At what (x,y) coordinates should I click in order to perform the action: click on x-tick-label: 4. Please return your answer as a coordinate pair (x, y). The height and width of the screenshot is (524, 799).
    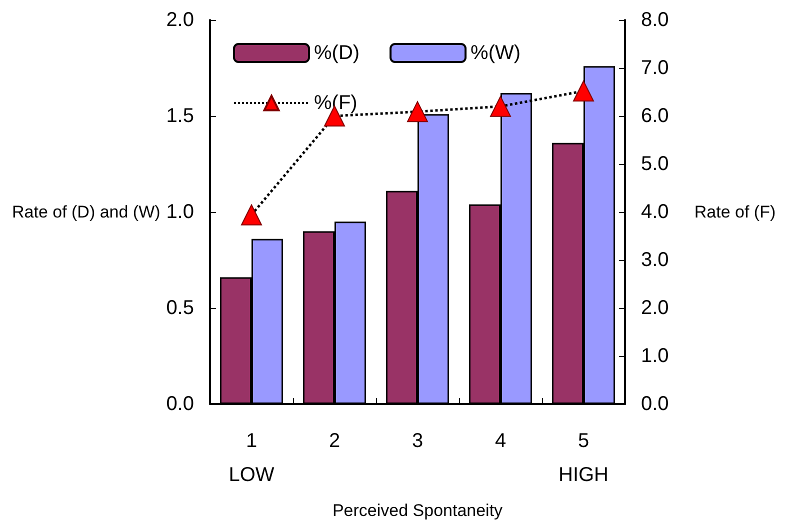
    Looking at the image, I should click on (500, 441).